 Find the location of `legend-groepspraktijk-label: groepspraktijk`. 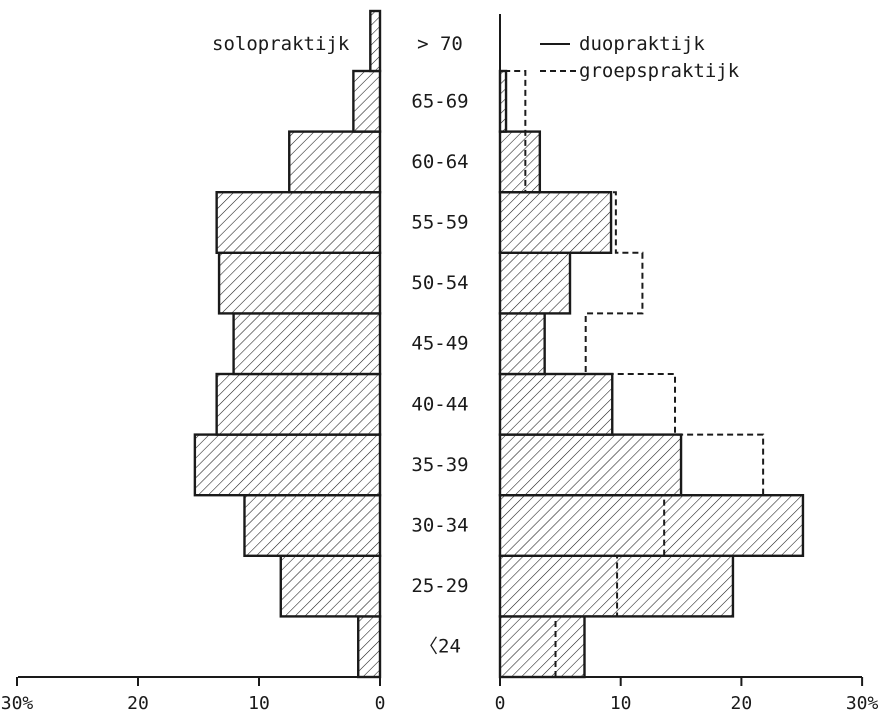

legend-groepspraktijk-label: groepspraktijk is located at coordinates (659, 71).